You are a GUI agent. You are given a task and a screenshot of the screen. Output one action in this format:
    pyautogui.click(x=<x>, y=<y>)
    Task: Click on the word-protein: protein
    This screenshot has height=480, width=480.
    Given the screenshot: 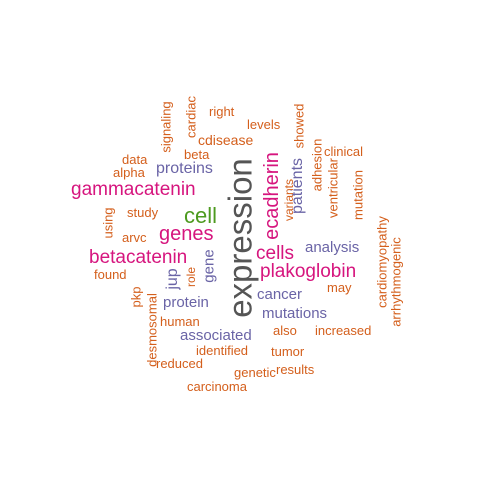 What is the action you would take?
    pyautogui.click(x=186, y=302)
    